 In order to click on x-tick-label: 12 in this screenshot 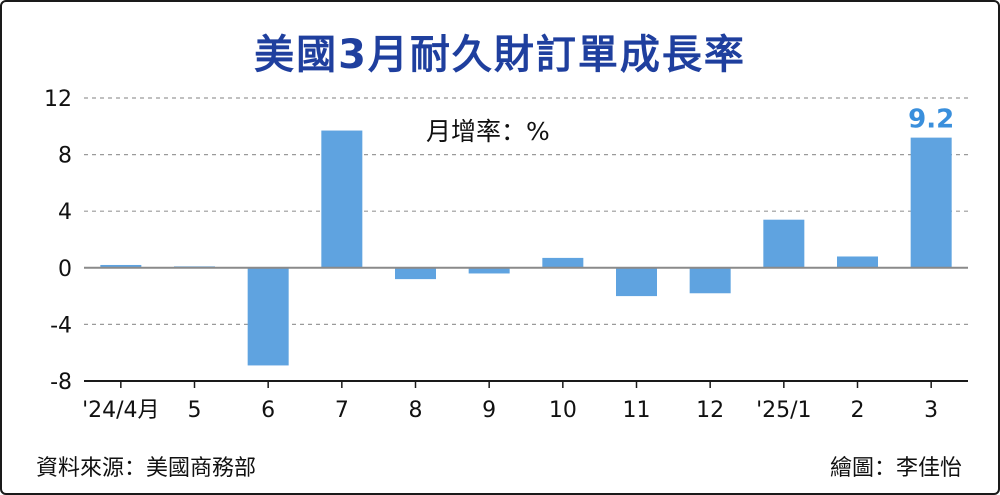, I will do `click(710, 410)`.